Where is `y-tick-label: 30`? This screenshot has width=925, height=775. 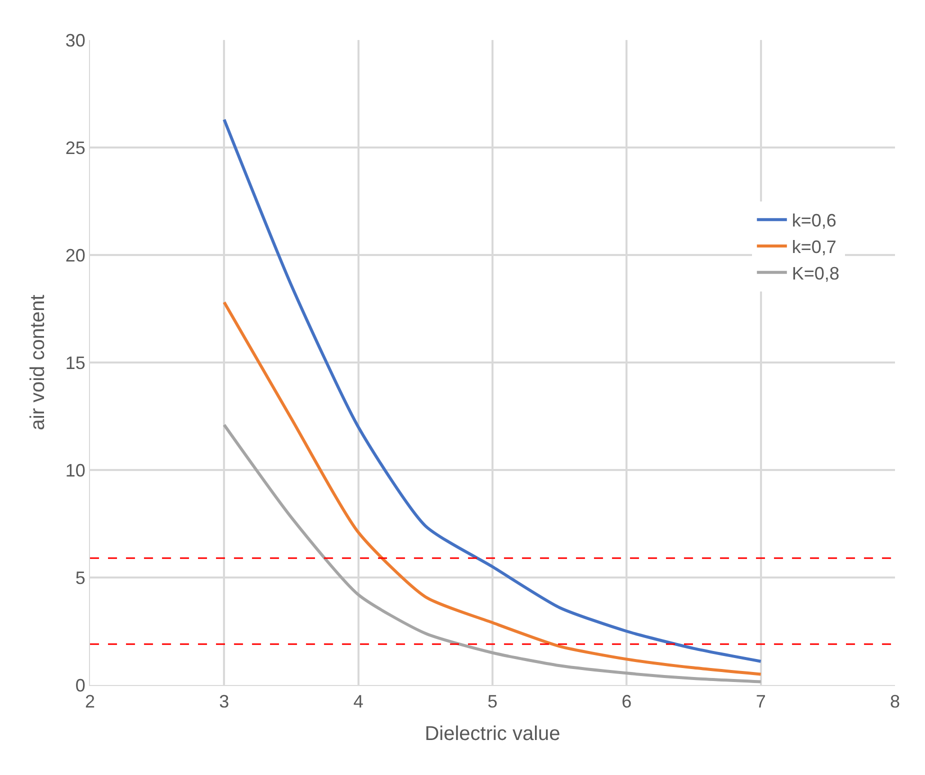
y-tick-label: 30 is located at coordinates (75, 40).